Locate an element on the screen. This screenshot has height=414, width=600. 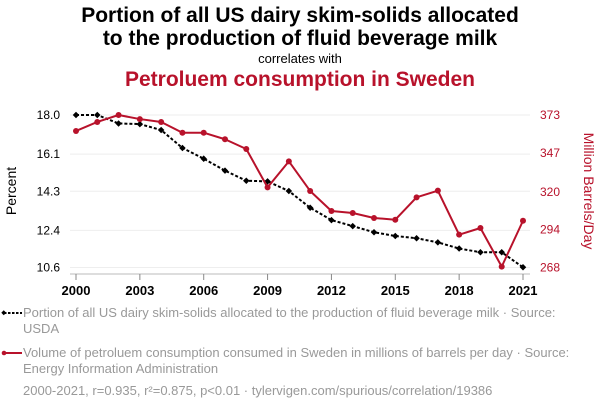
legend-swatch-dashed-diamond-icon is located at coordinates (11, 313).